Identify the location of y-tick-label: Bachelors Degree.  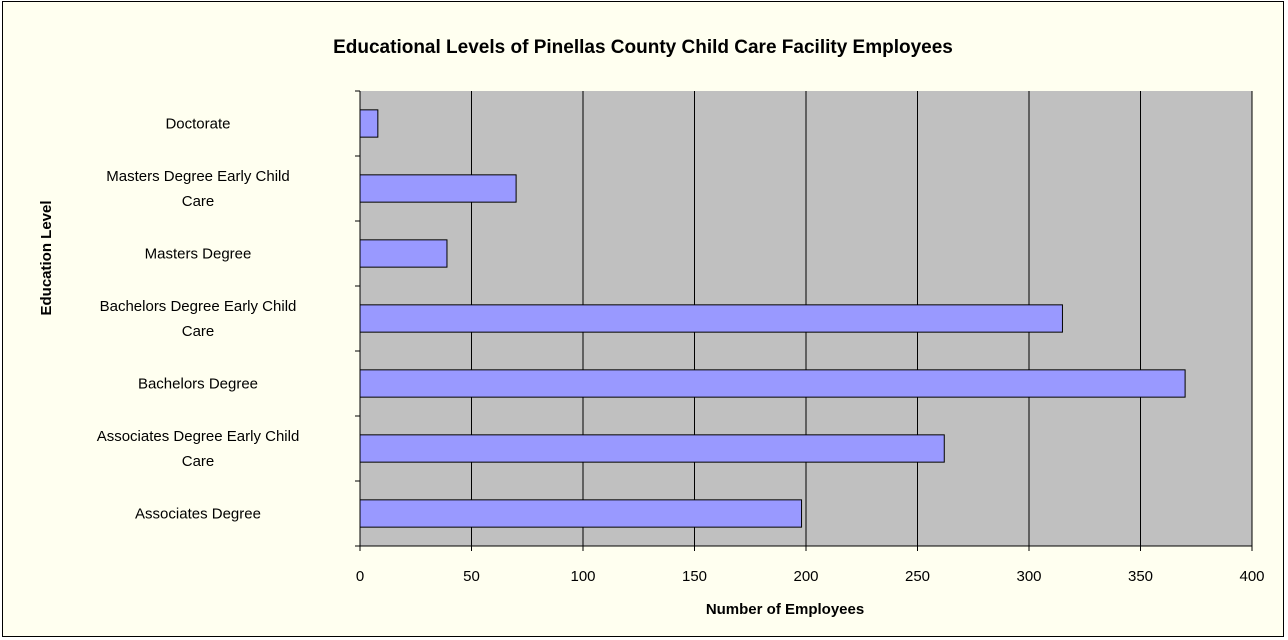
(198, 384).